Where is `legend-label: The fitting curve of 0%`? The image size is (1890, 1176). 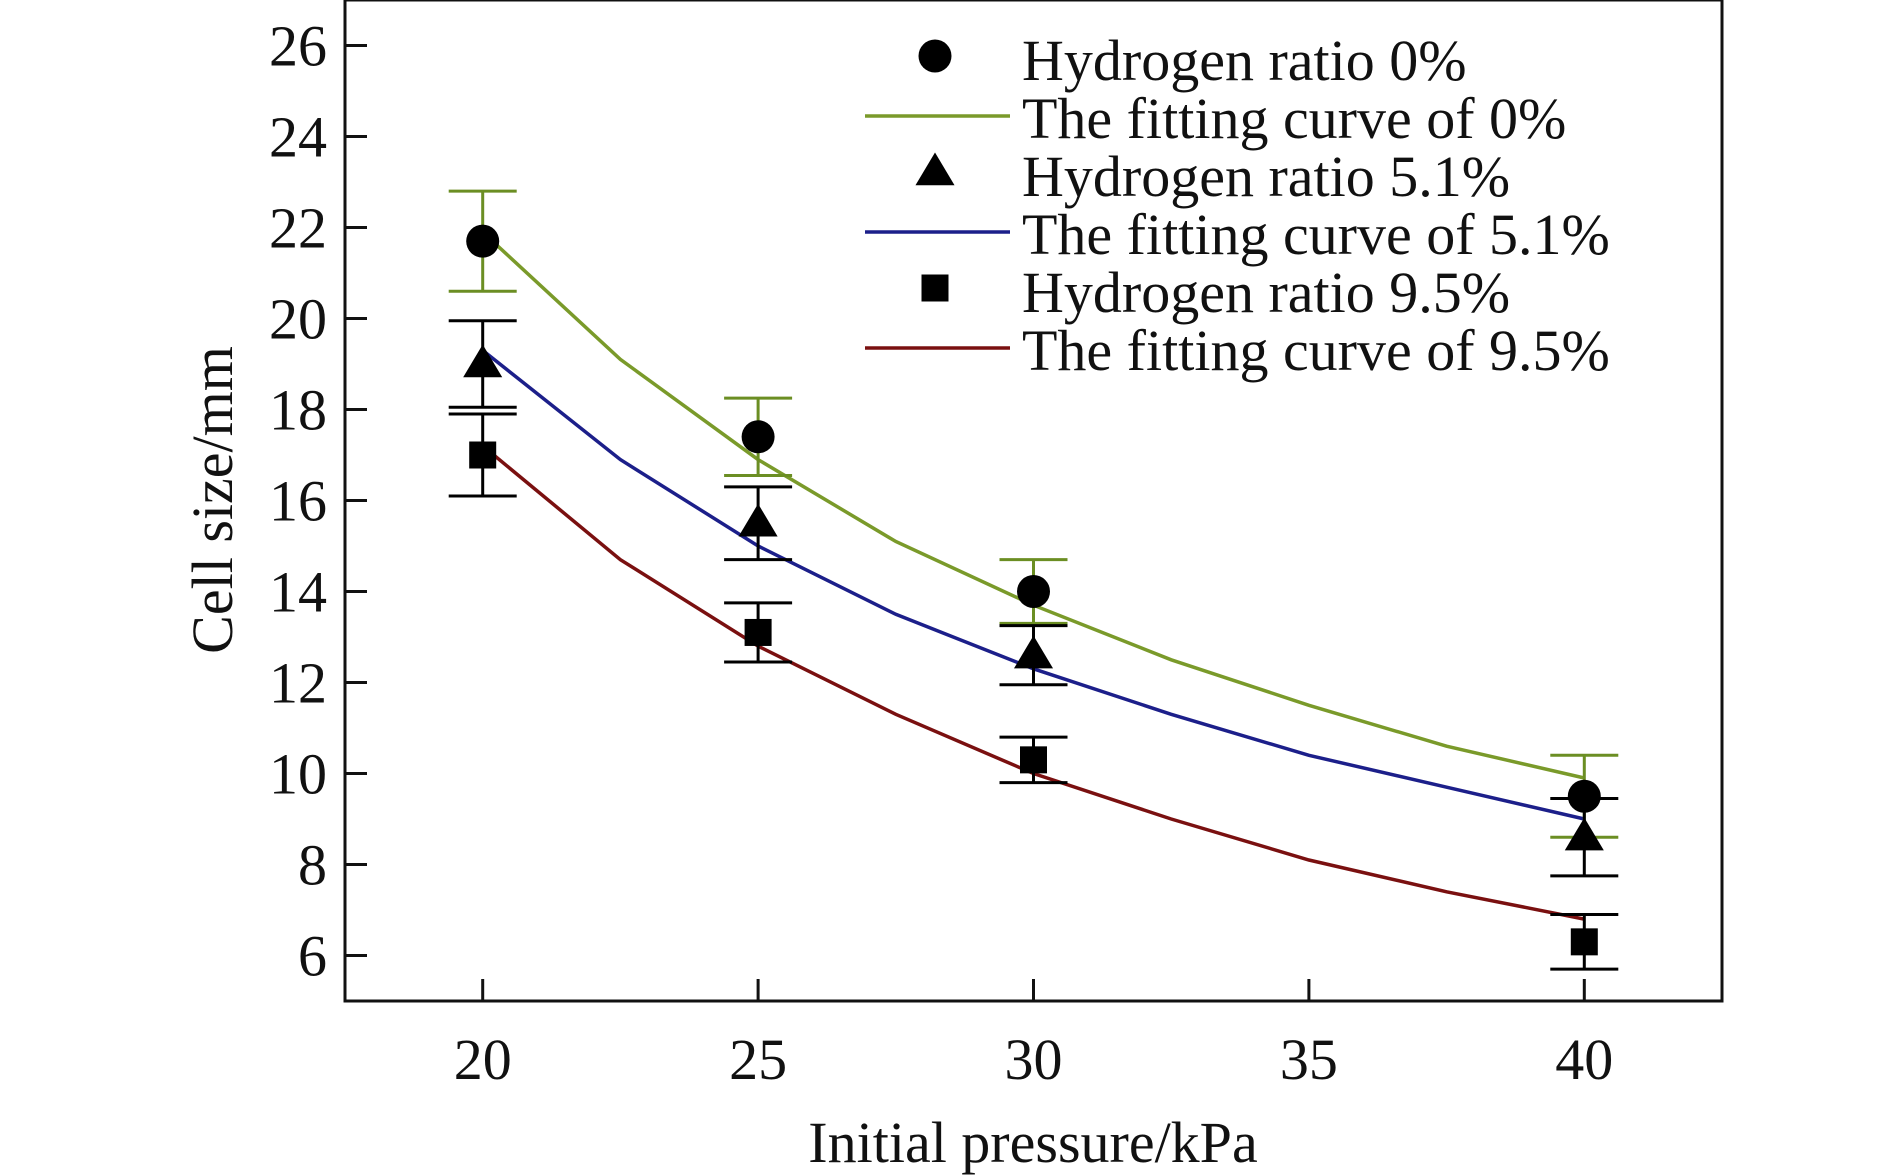 legend-label: The fitting curve of 0% is located at coordinates (1294, 118).